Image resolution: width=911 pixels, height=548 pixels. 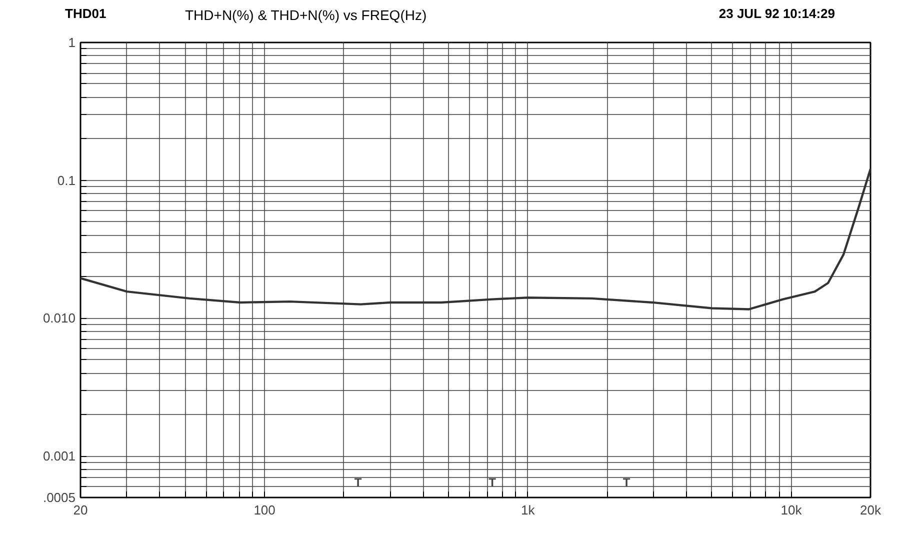 What do you see at coordinates (265, 510) in the screenshot?
I see `x-tick-label: 100` at bounding box center [265, 510].